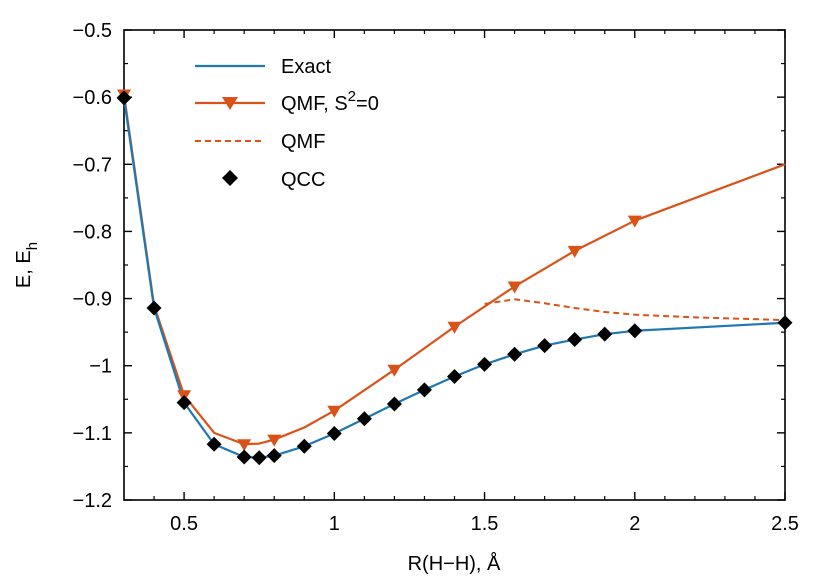 The height and width of the screenshot is (581, 830). Describe the element at coordinates (92, 300) in the screenshot. I see `y-tick-label: −0.9` at that location.